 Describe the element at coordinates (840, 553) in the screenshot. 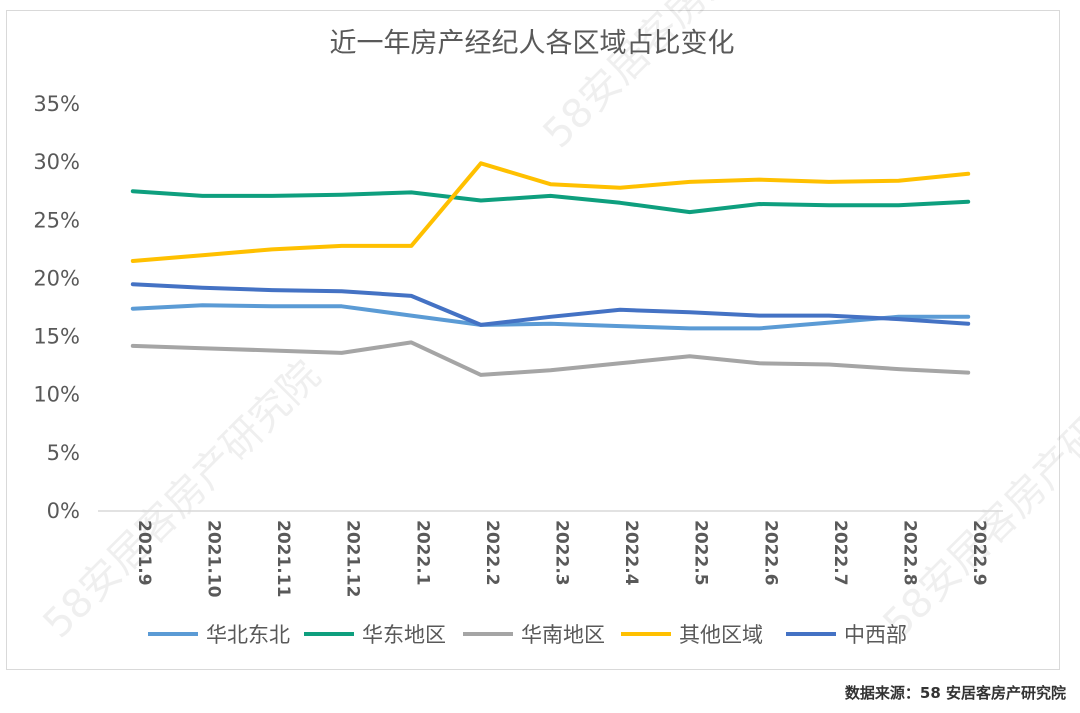

I see `x-tick-label: 2022.7` at that location.